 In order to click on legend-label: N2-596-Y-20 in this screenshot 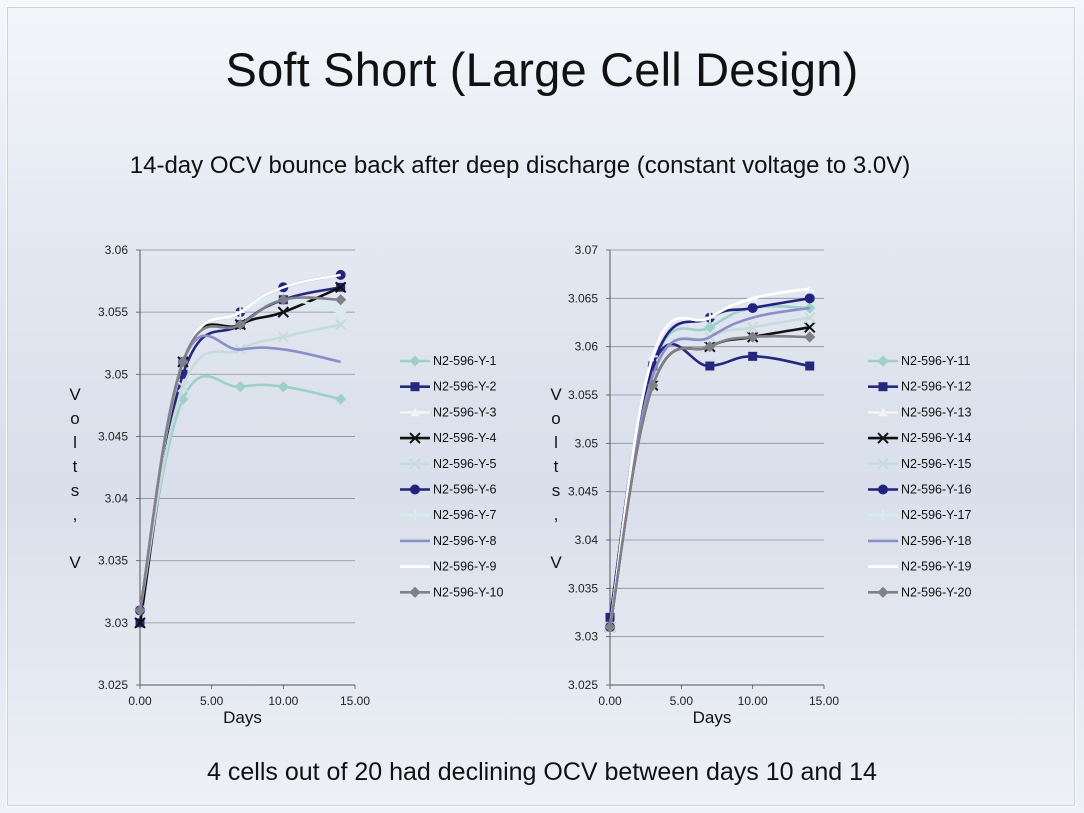, I will do `click(936, 592)`.